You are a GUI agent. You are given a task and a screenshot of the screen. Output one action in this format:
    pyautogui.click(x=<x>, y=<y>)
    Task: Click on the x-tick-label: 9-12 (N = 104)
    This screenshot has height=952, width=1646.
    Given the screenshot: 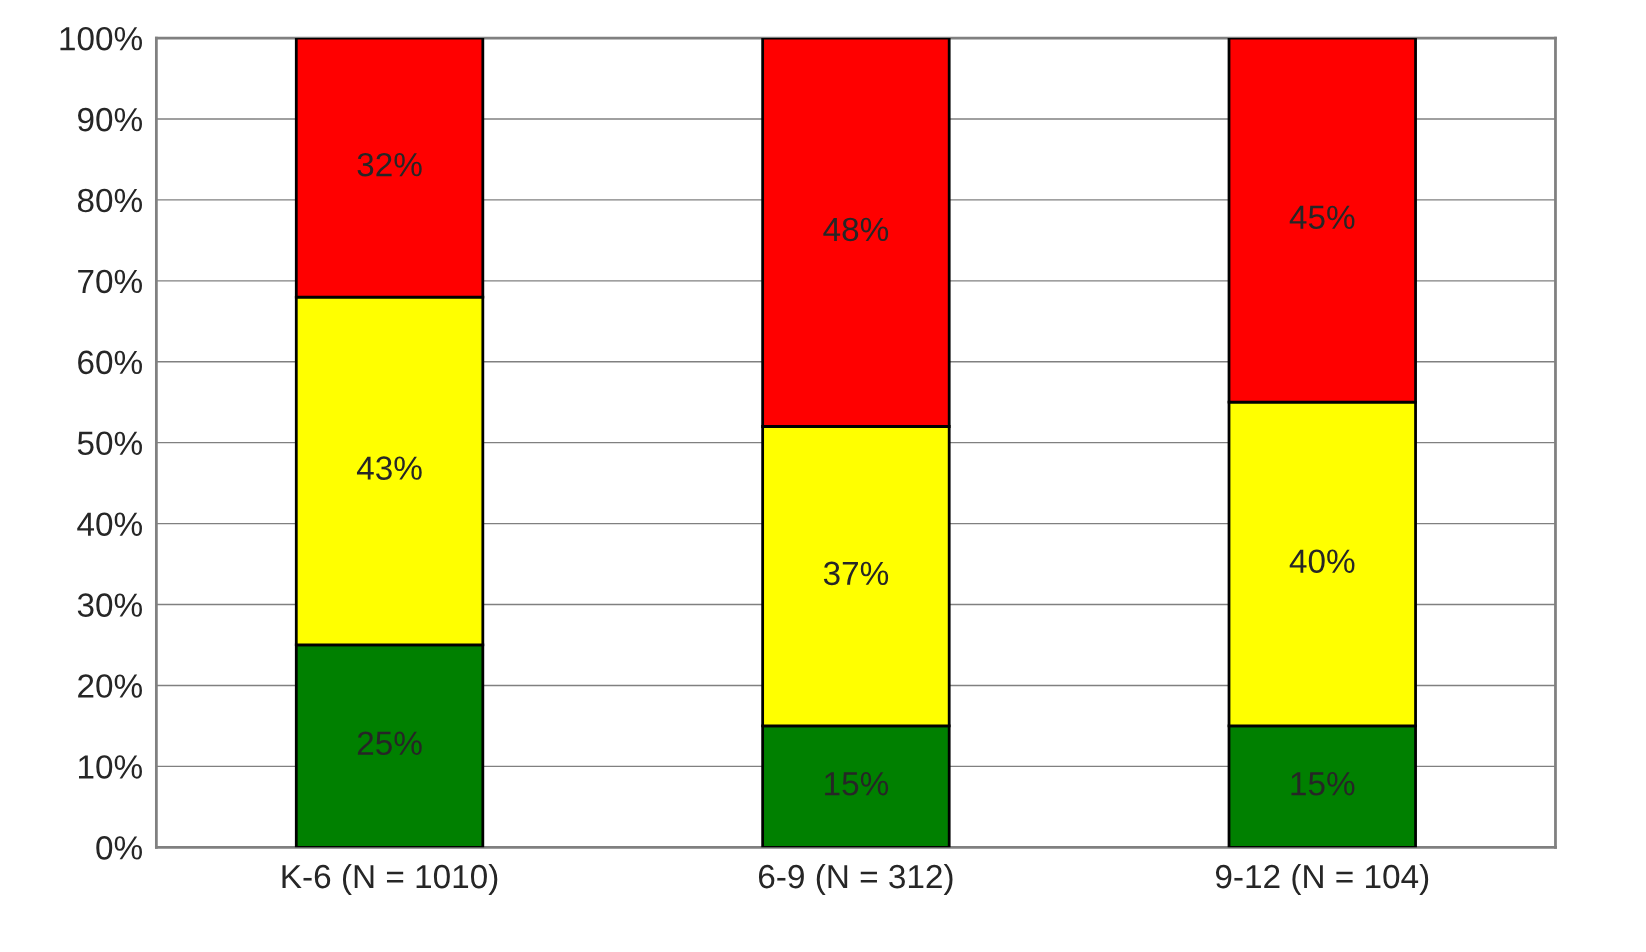 What is the action you would take?
    pyautogui.click(x=1322, y=879)
    